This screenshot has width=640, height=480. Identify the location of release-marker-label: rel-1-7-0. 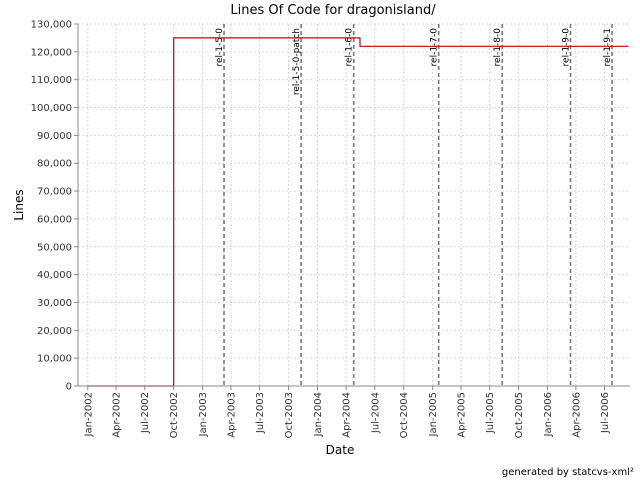
(435, 47).